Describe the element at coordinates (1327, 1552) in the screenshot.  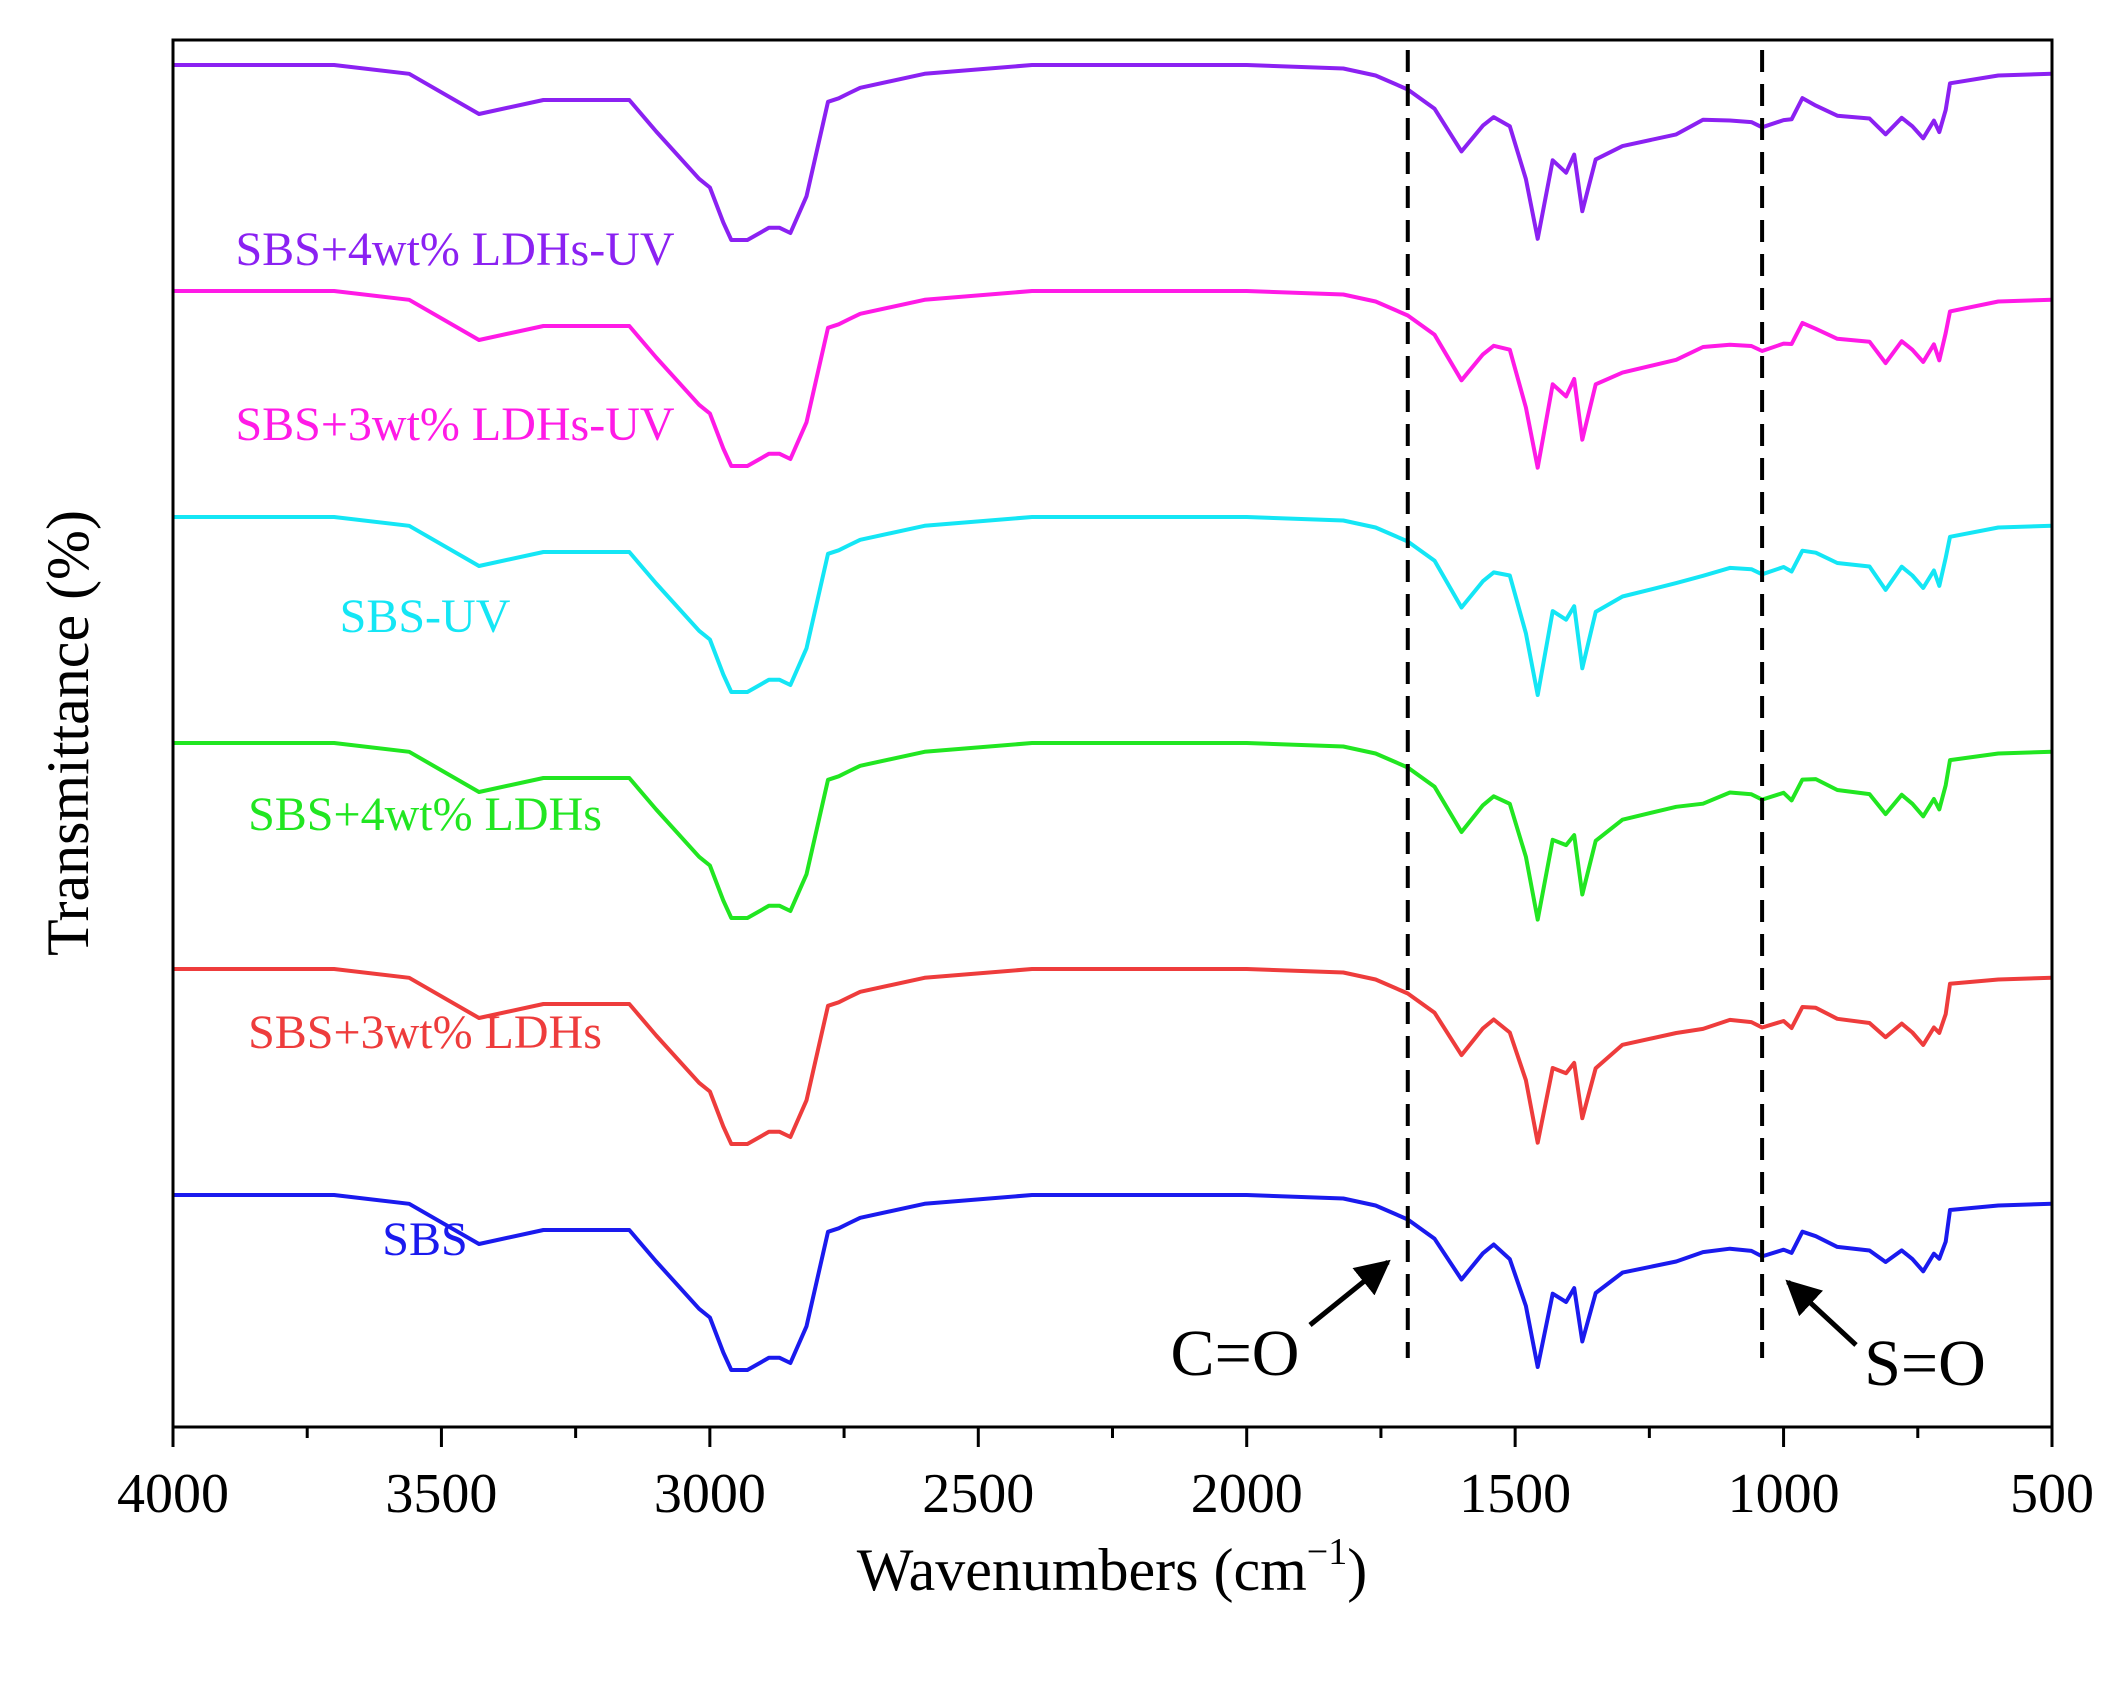
I see `x-axis-title-sup: −1` at that location.